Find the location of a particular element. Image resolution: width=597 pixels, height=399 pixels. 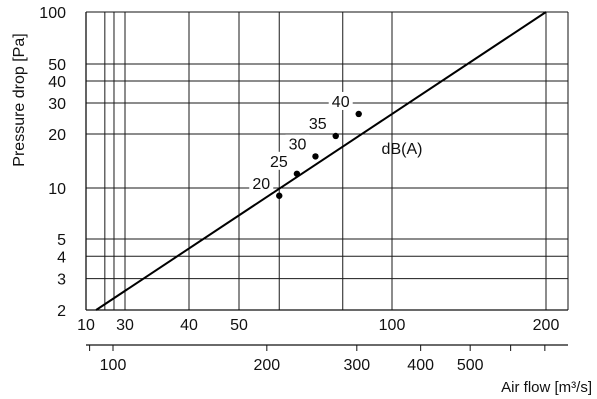

y-tick-label: 30 is located at coordinates (57, 104).